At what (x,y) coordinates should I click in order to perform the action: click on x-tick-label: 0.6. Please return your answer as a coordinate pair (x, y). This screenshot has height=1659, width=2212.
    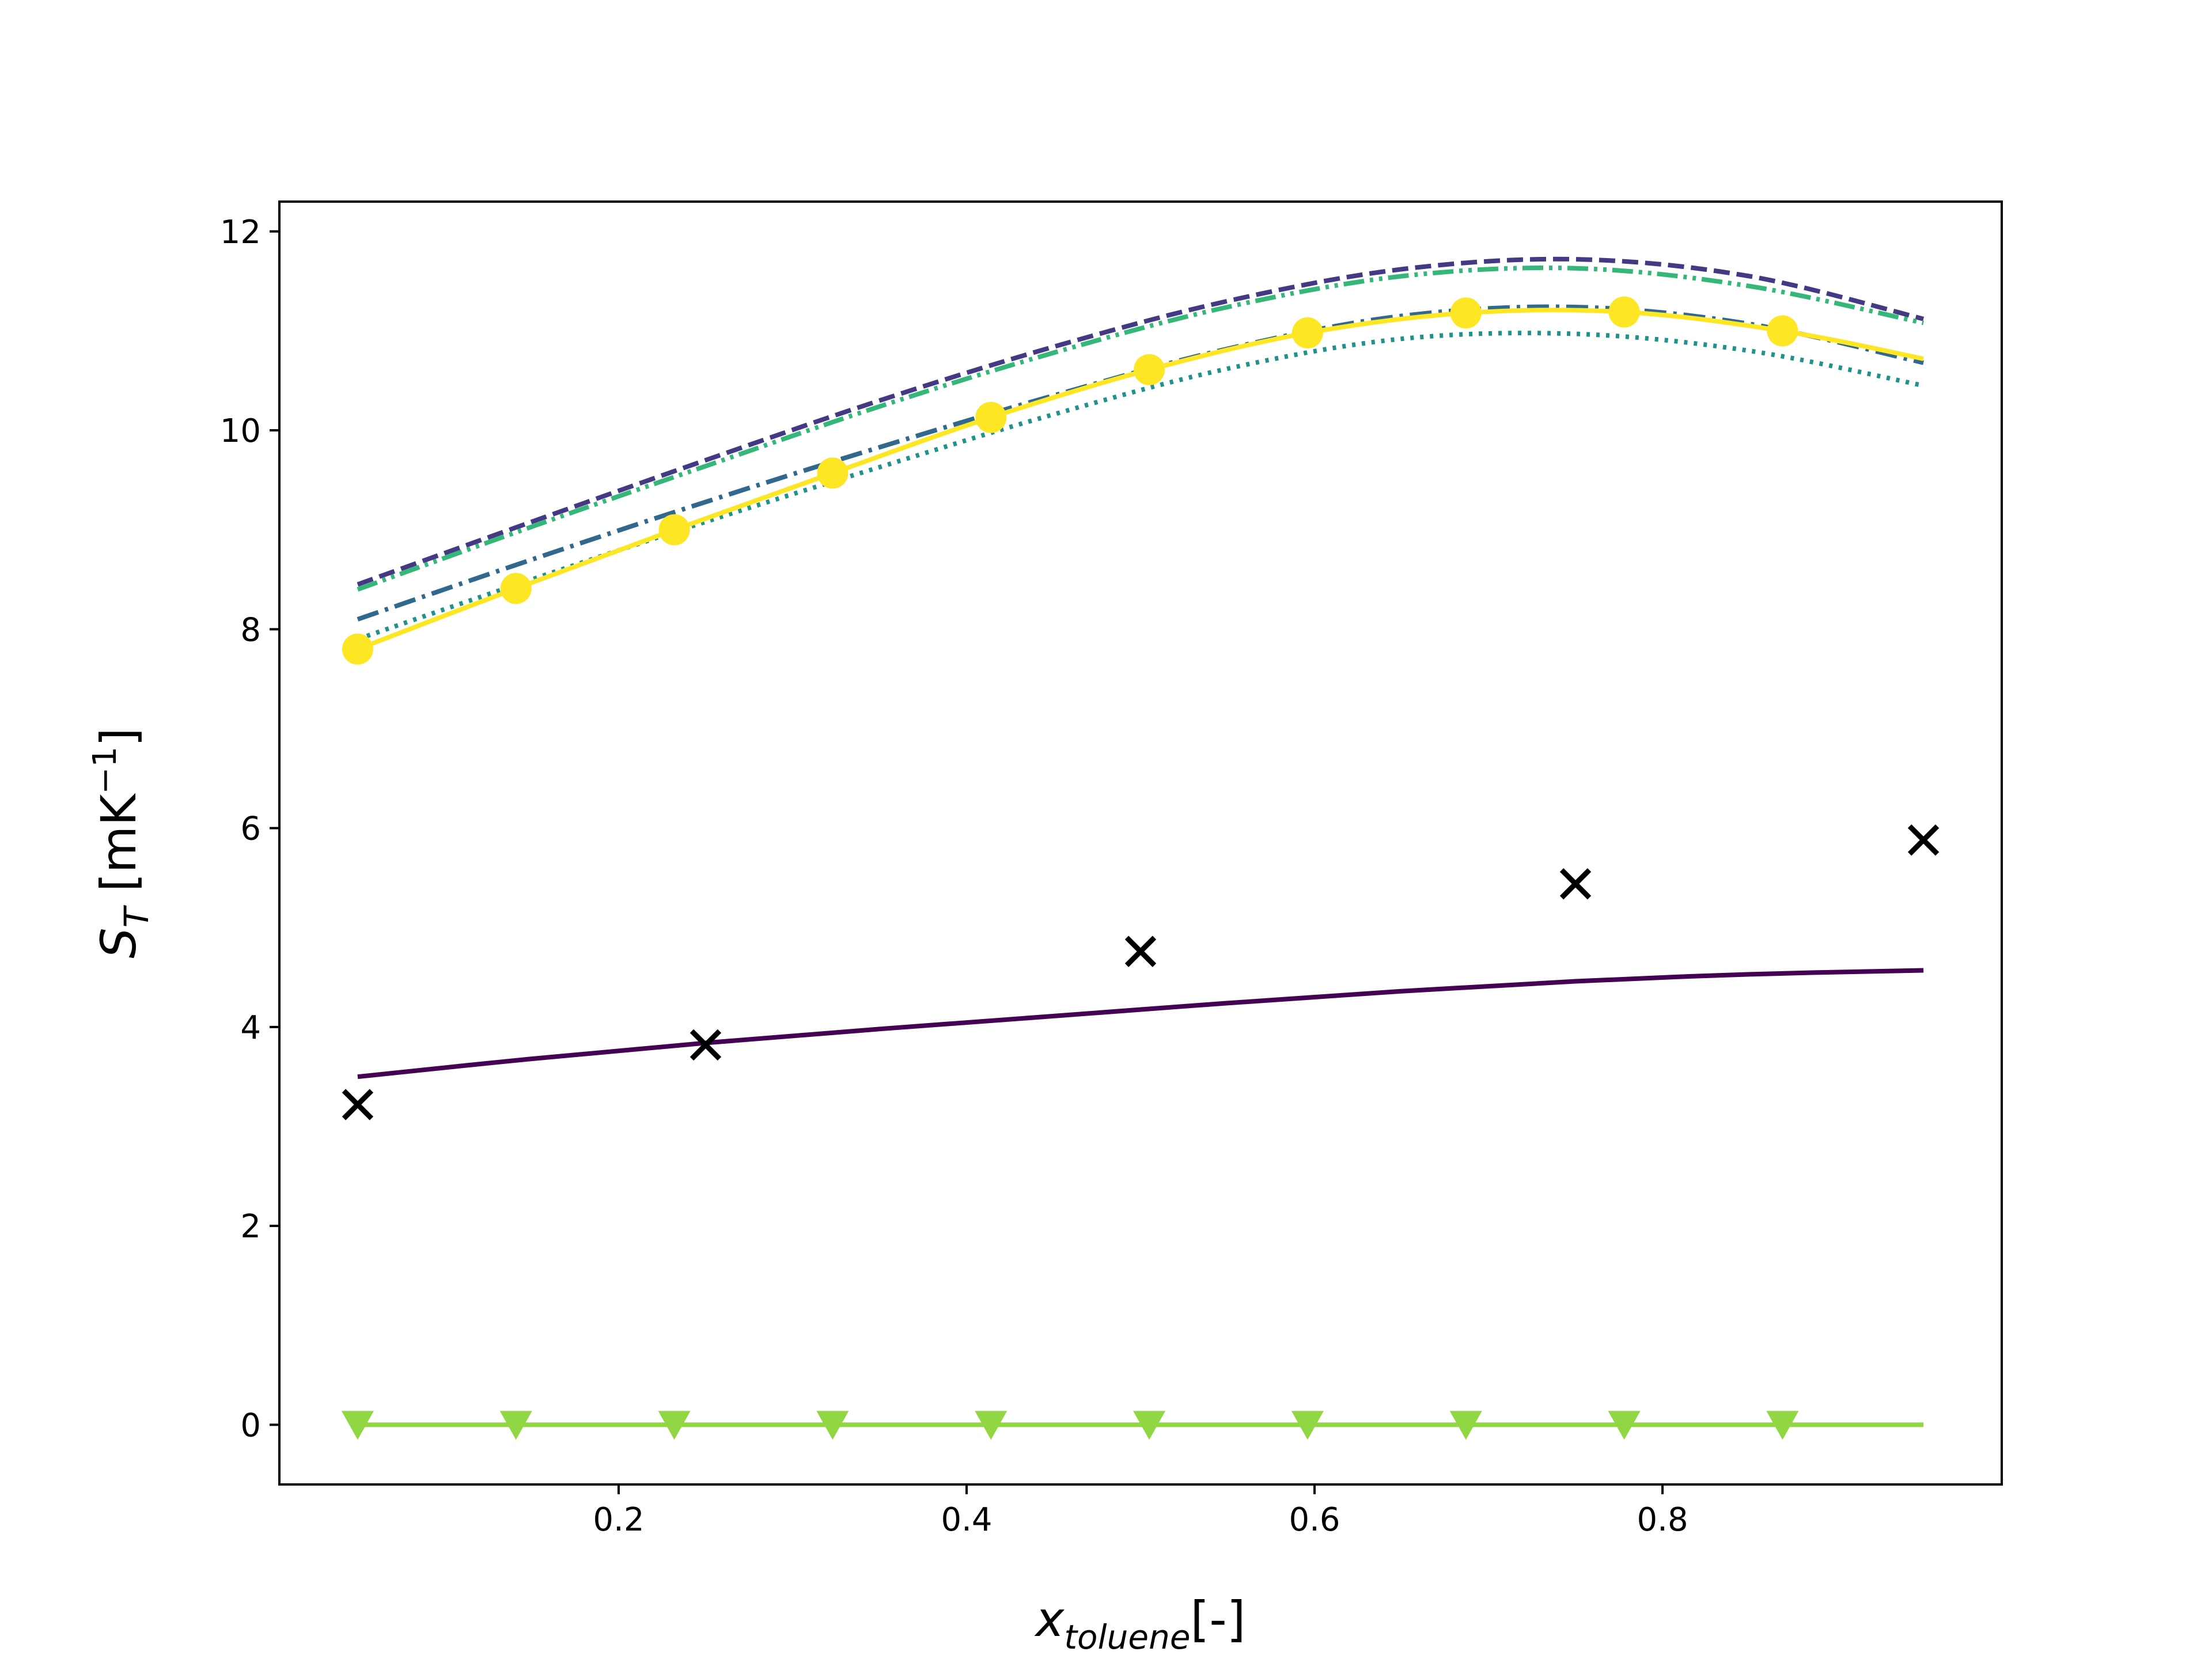
    Looking at the image, I should click on (1314, 1520).